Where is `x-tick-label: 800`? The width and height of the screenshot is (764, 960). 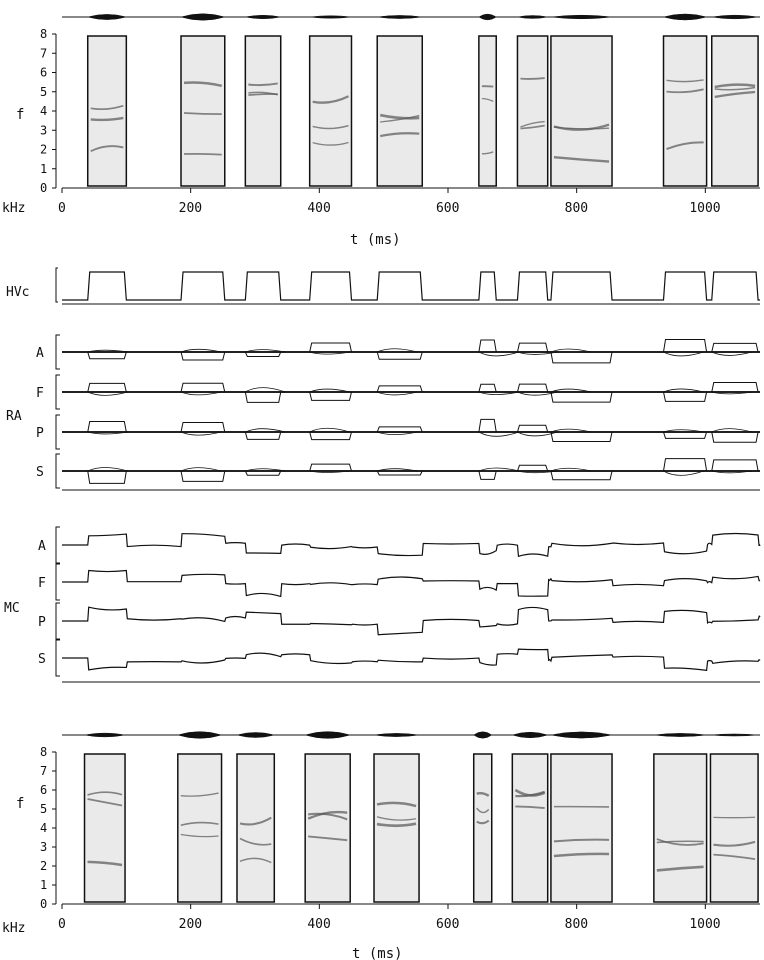
x-tick-label: 800 is located at coordinates (576, 208).